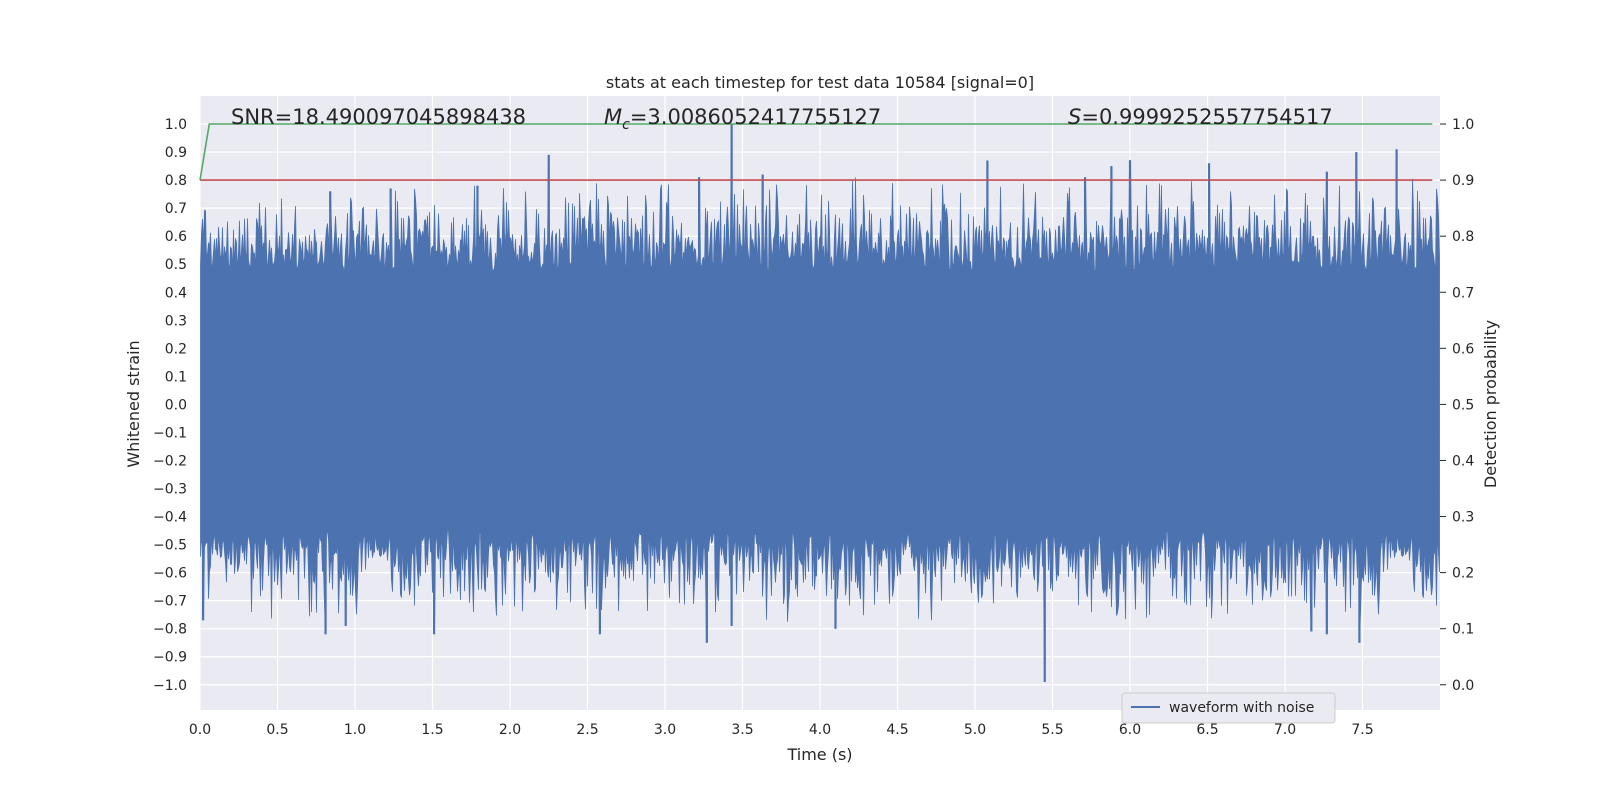 This screenshot has width=1600, height=800. I want to click on right-y-axis-ticks: 1.0 0.9 0.8 0.7 0.6 0.5 0.4 0.3 0.2 0.1 0.0, so click(1457, 405).